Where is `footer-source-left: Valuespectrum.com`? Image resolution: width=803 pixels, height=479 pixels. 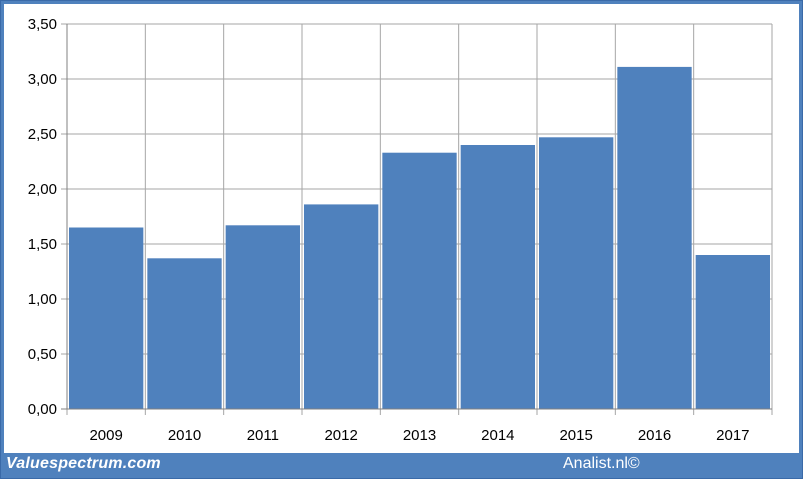
footer-source-left: Valuespectrum.com is located at coordinates (83, 463).